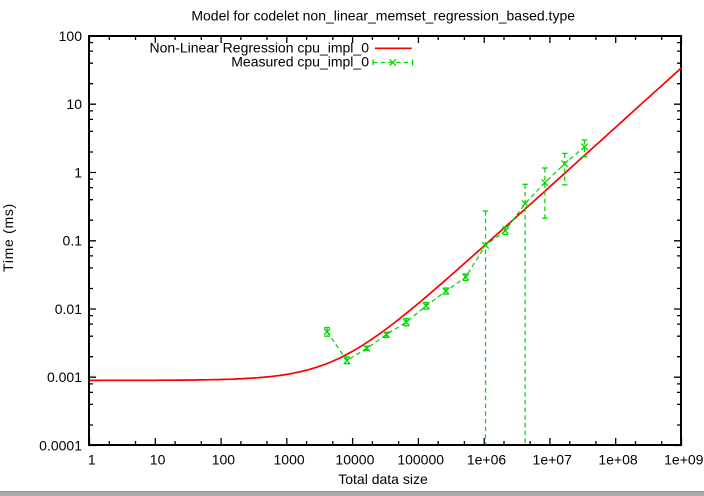  What do you see at coordinates (73, 241) in the screenshot?
I see `svg-text: 0.1` at bounding box center [73, 241].